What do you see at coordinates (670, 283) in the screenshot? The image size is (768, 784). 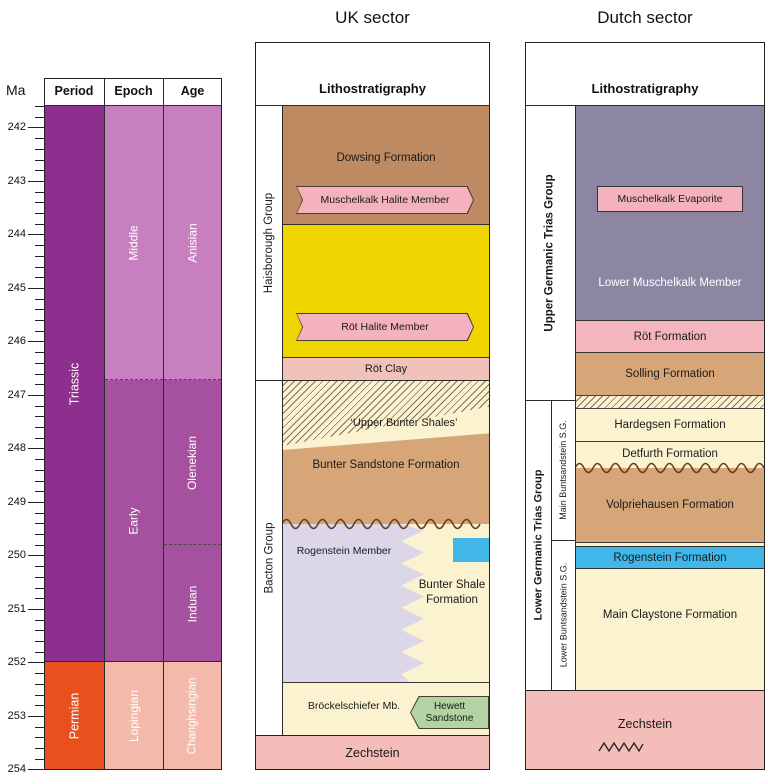 I see `lower-muschelkalk-member-label: Lower Muschelkalk Member` at bounding box center [670, 283].